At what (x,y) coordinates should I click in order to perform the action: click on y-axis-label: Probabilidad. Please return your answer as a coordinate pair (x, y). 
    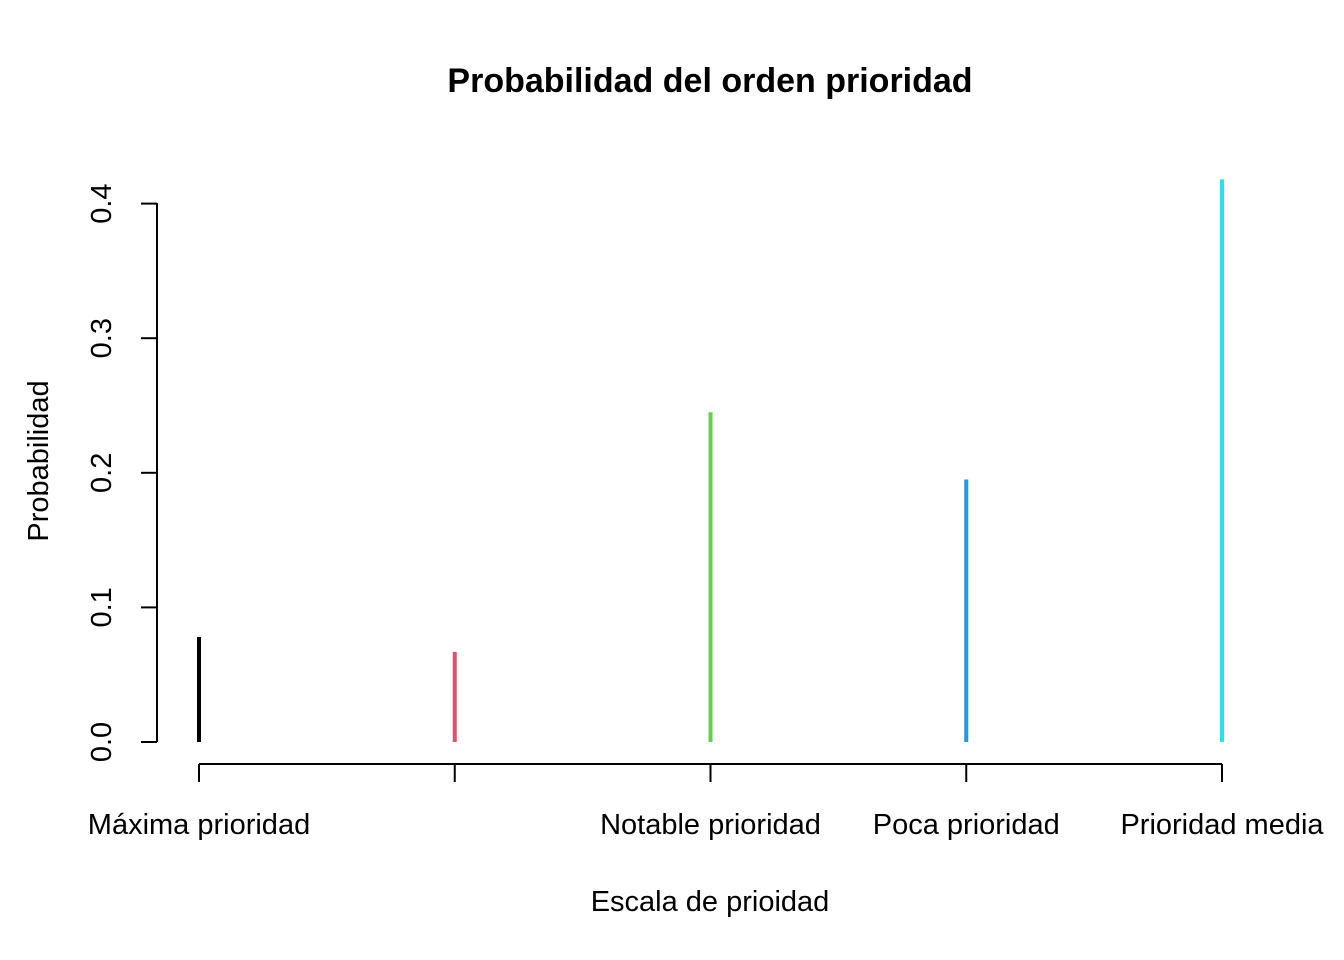
    Looking at the image, I should click on (39, 460).